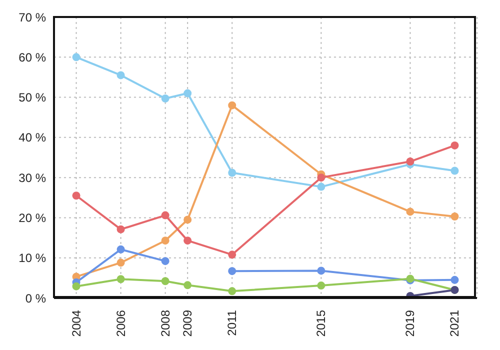 The width and height of the screenshot is (500, 350). I want to click on x-tick-label: 2006, so click(121, 323).